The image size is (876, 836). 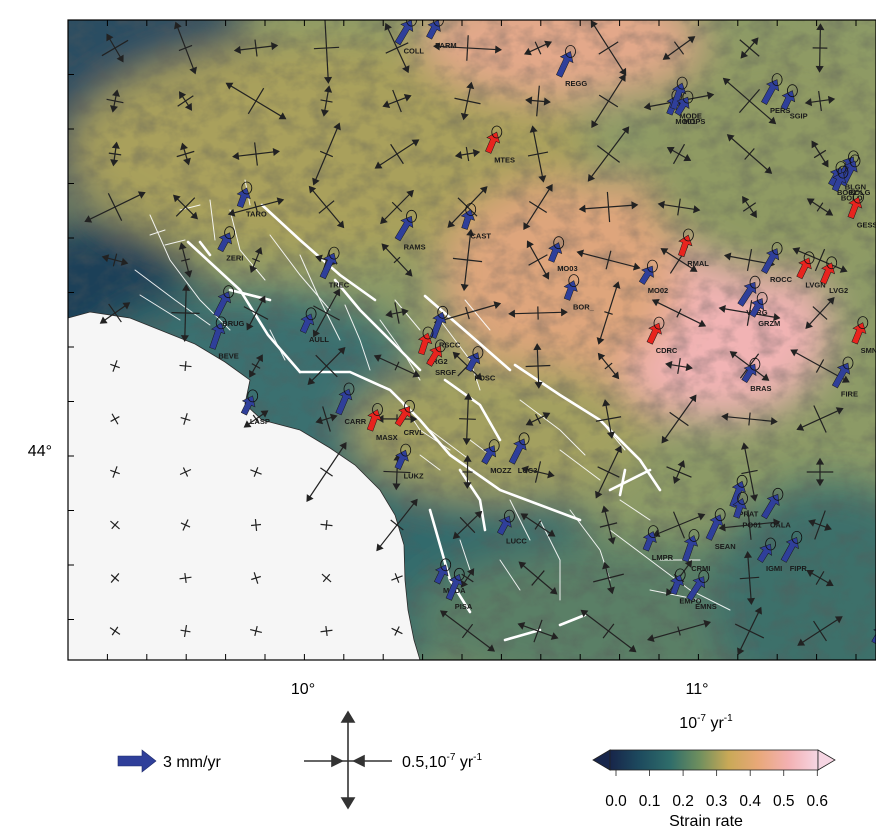 I want to click on station-label: PISA, so click(x=464, y=606).